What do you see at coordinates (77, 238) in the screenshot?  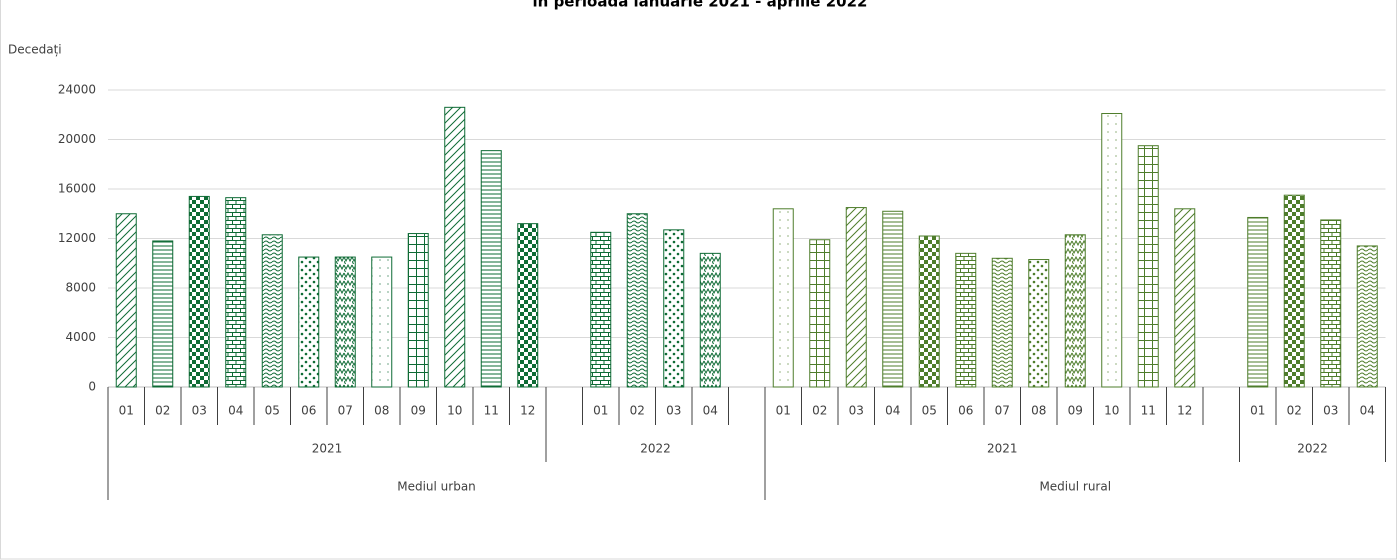 I see `y-tick-label: 12000` at bounding box center [77, 238].